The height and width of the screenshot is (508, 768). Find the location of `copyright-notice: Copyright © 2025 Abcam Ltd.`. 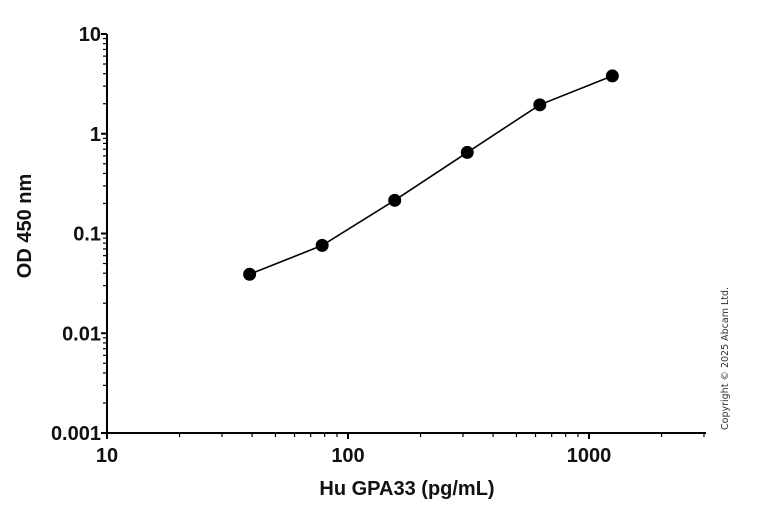

copyright-notice: Copyright © 2025 Abcam Ltd. is located at coordinates (725, 358).